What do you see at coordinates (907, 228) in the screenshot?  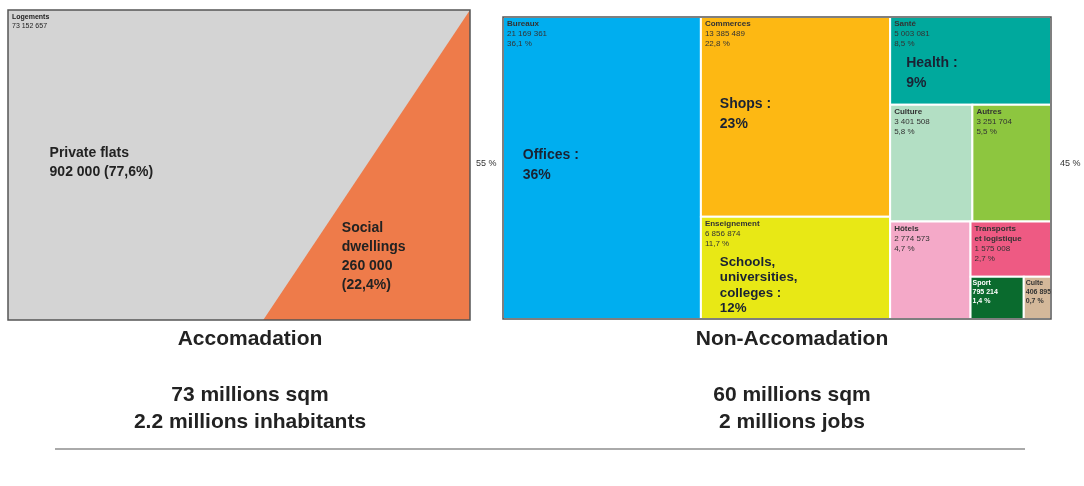 I see `category-label: Hôtels` at bounding box center [907, 228].